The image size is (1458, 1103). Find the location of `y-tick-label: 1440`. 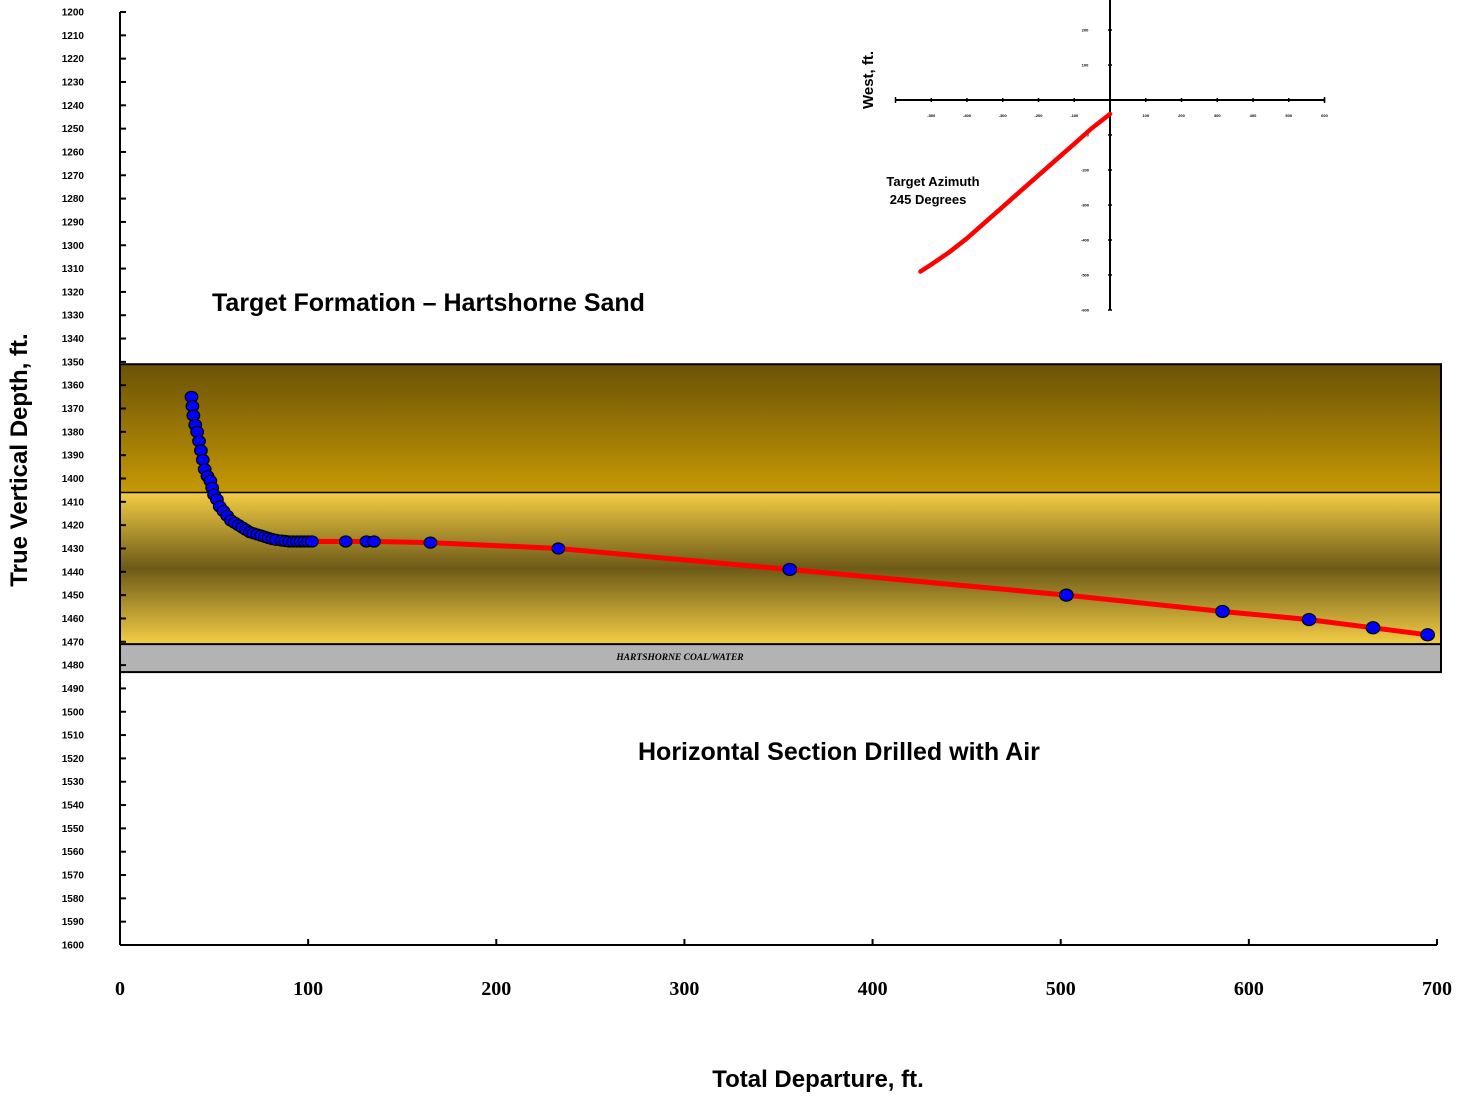

y-tick-label: 1440 is located at coordinates (73, 572).